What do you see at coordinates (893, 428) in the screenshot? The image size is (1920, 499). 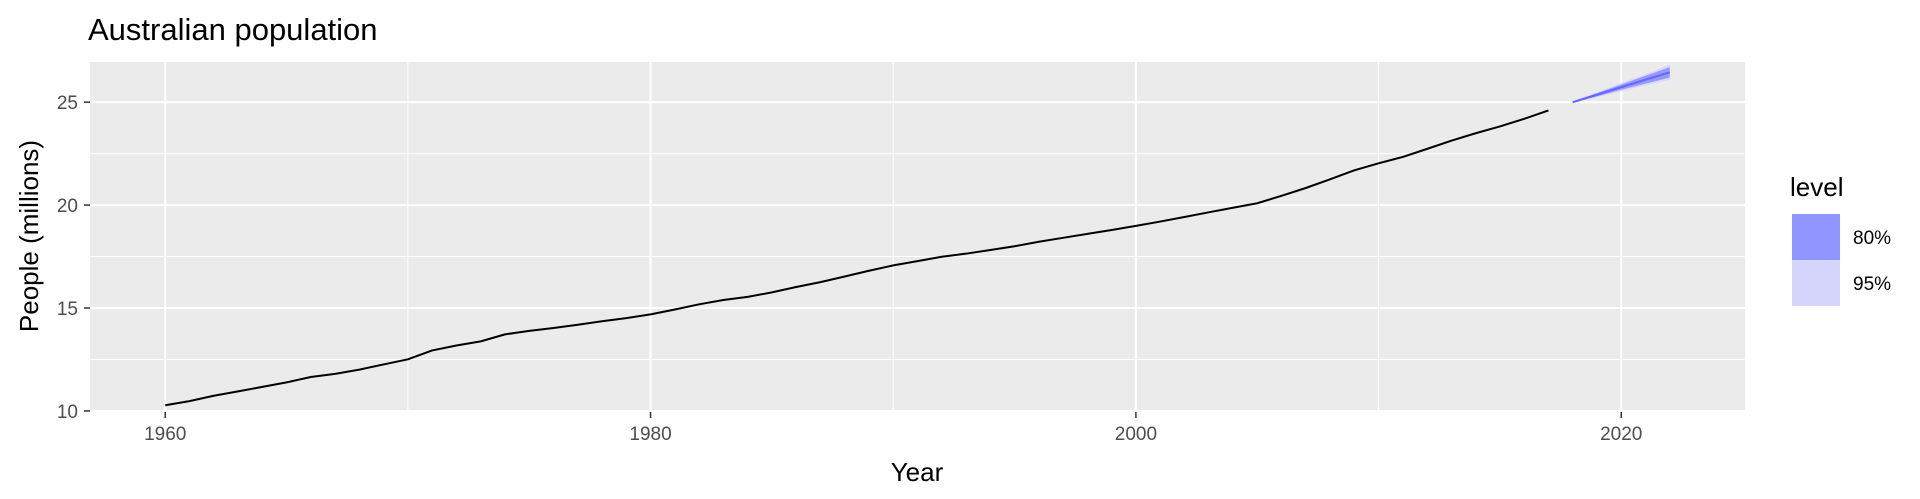 I see `x-axis: 1960 1980 2000 2020` at bounding box center [893, 428].